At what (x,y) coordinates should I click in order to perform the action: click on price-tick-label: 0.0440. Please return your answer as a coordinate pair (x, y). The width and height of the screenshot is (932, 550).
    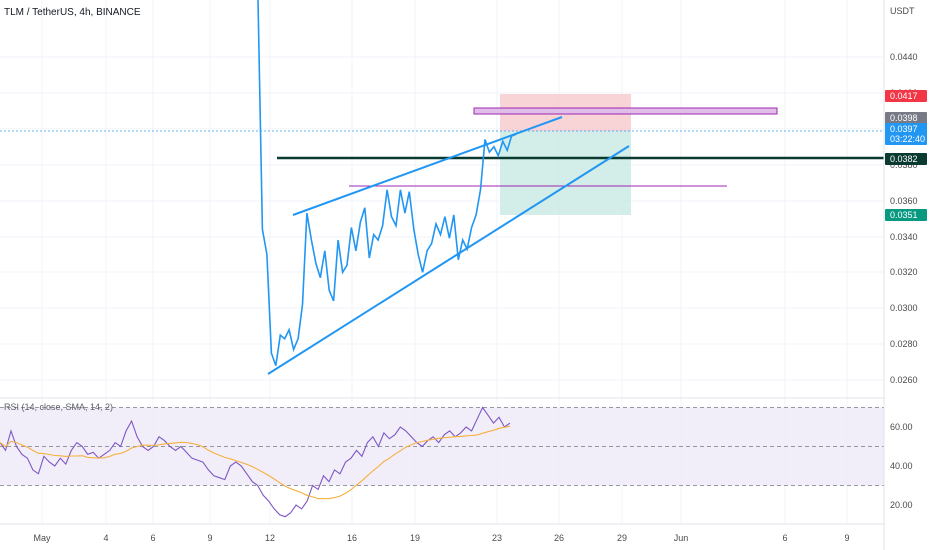
    Looking at the image, I should click on (904, 57).